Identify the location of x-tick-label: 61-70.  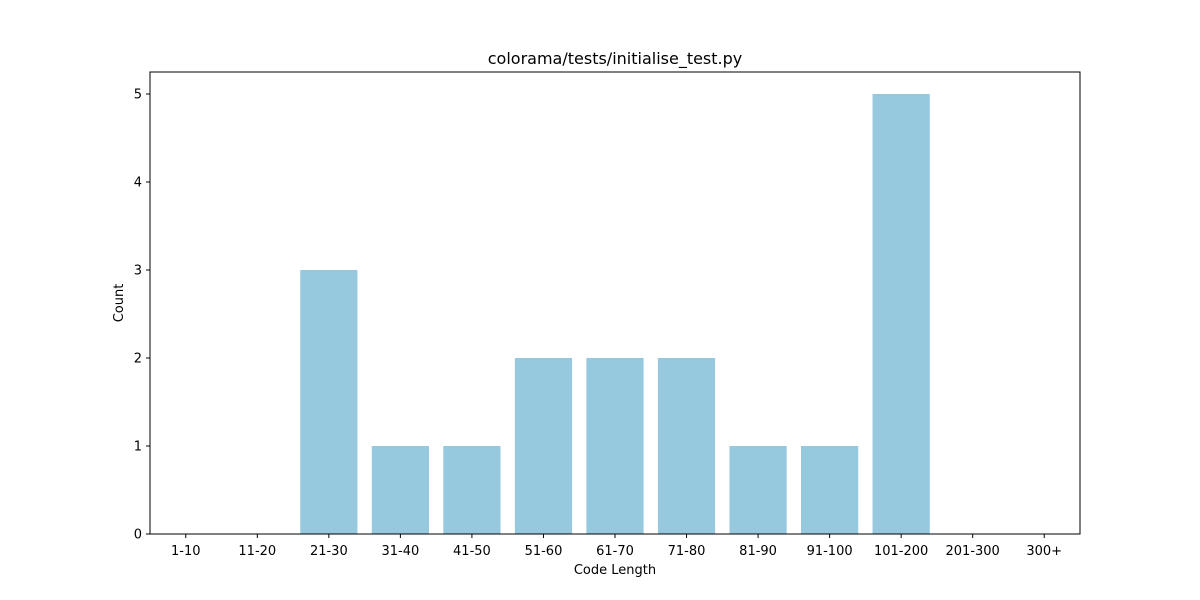
(615, 551).